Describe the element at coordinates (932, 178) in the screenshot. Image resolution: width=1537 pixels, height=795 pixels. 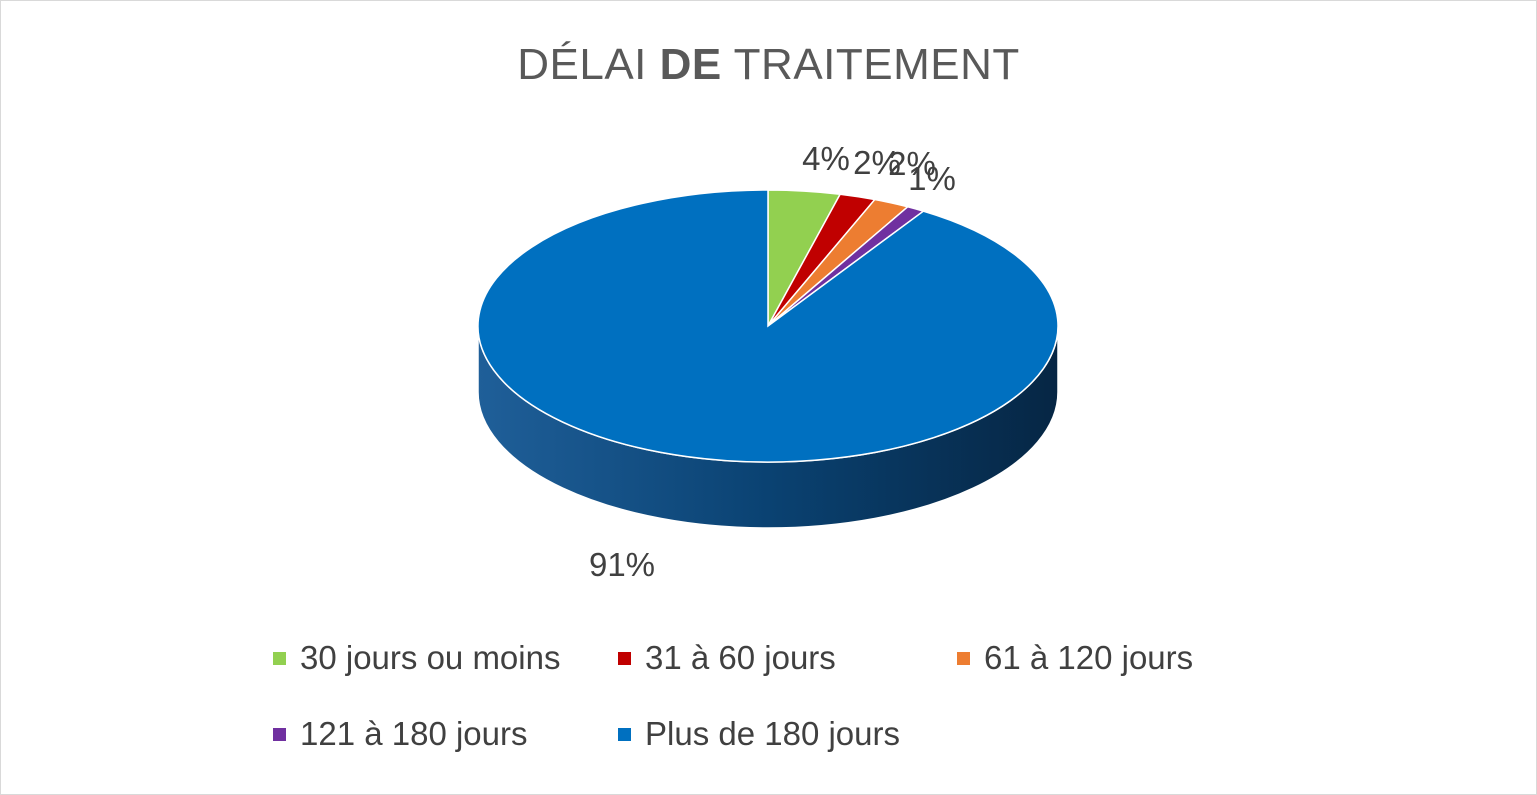
I see `data-label-4: 1%` at that location.